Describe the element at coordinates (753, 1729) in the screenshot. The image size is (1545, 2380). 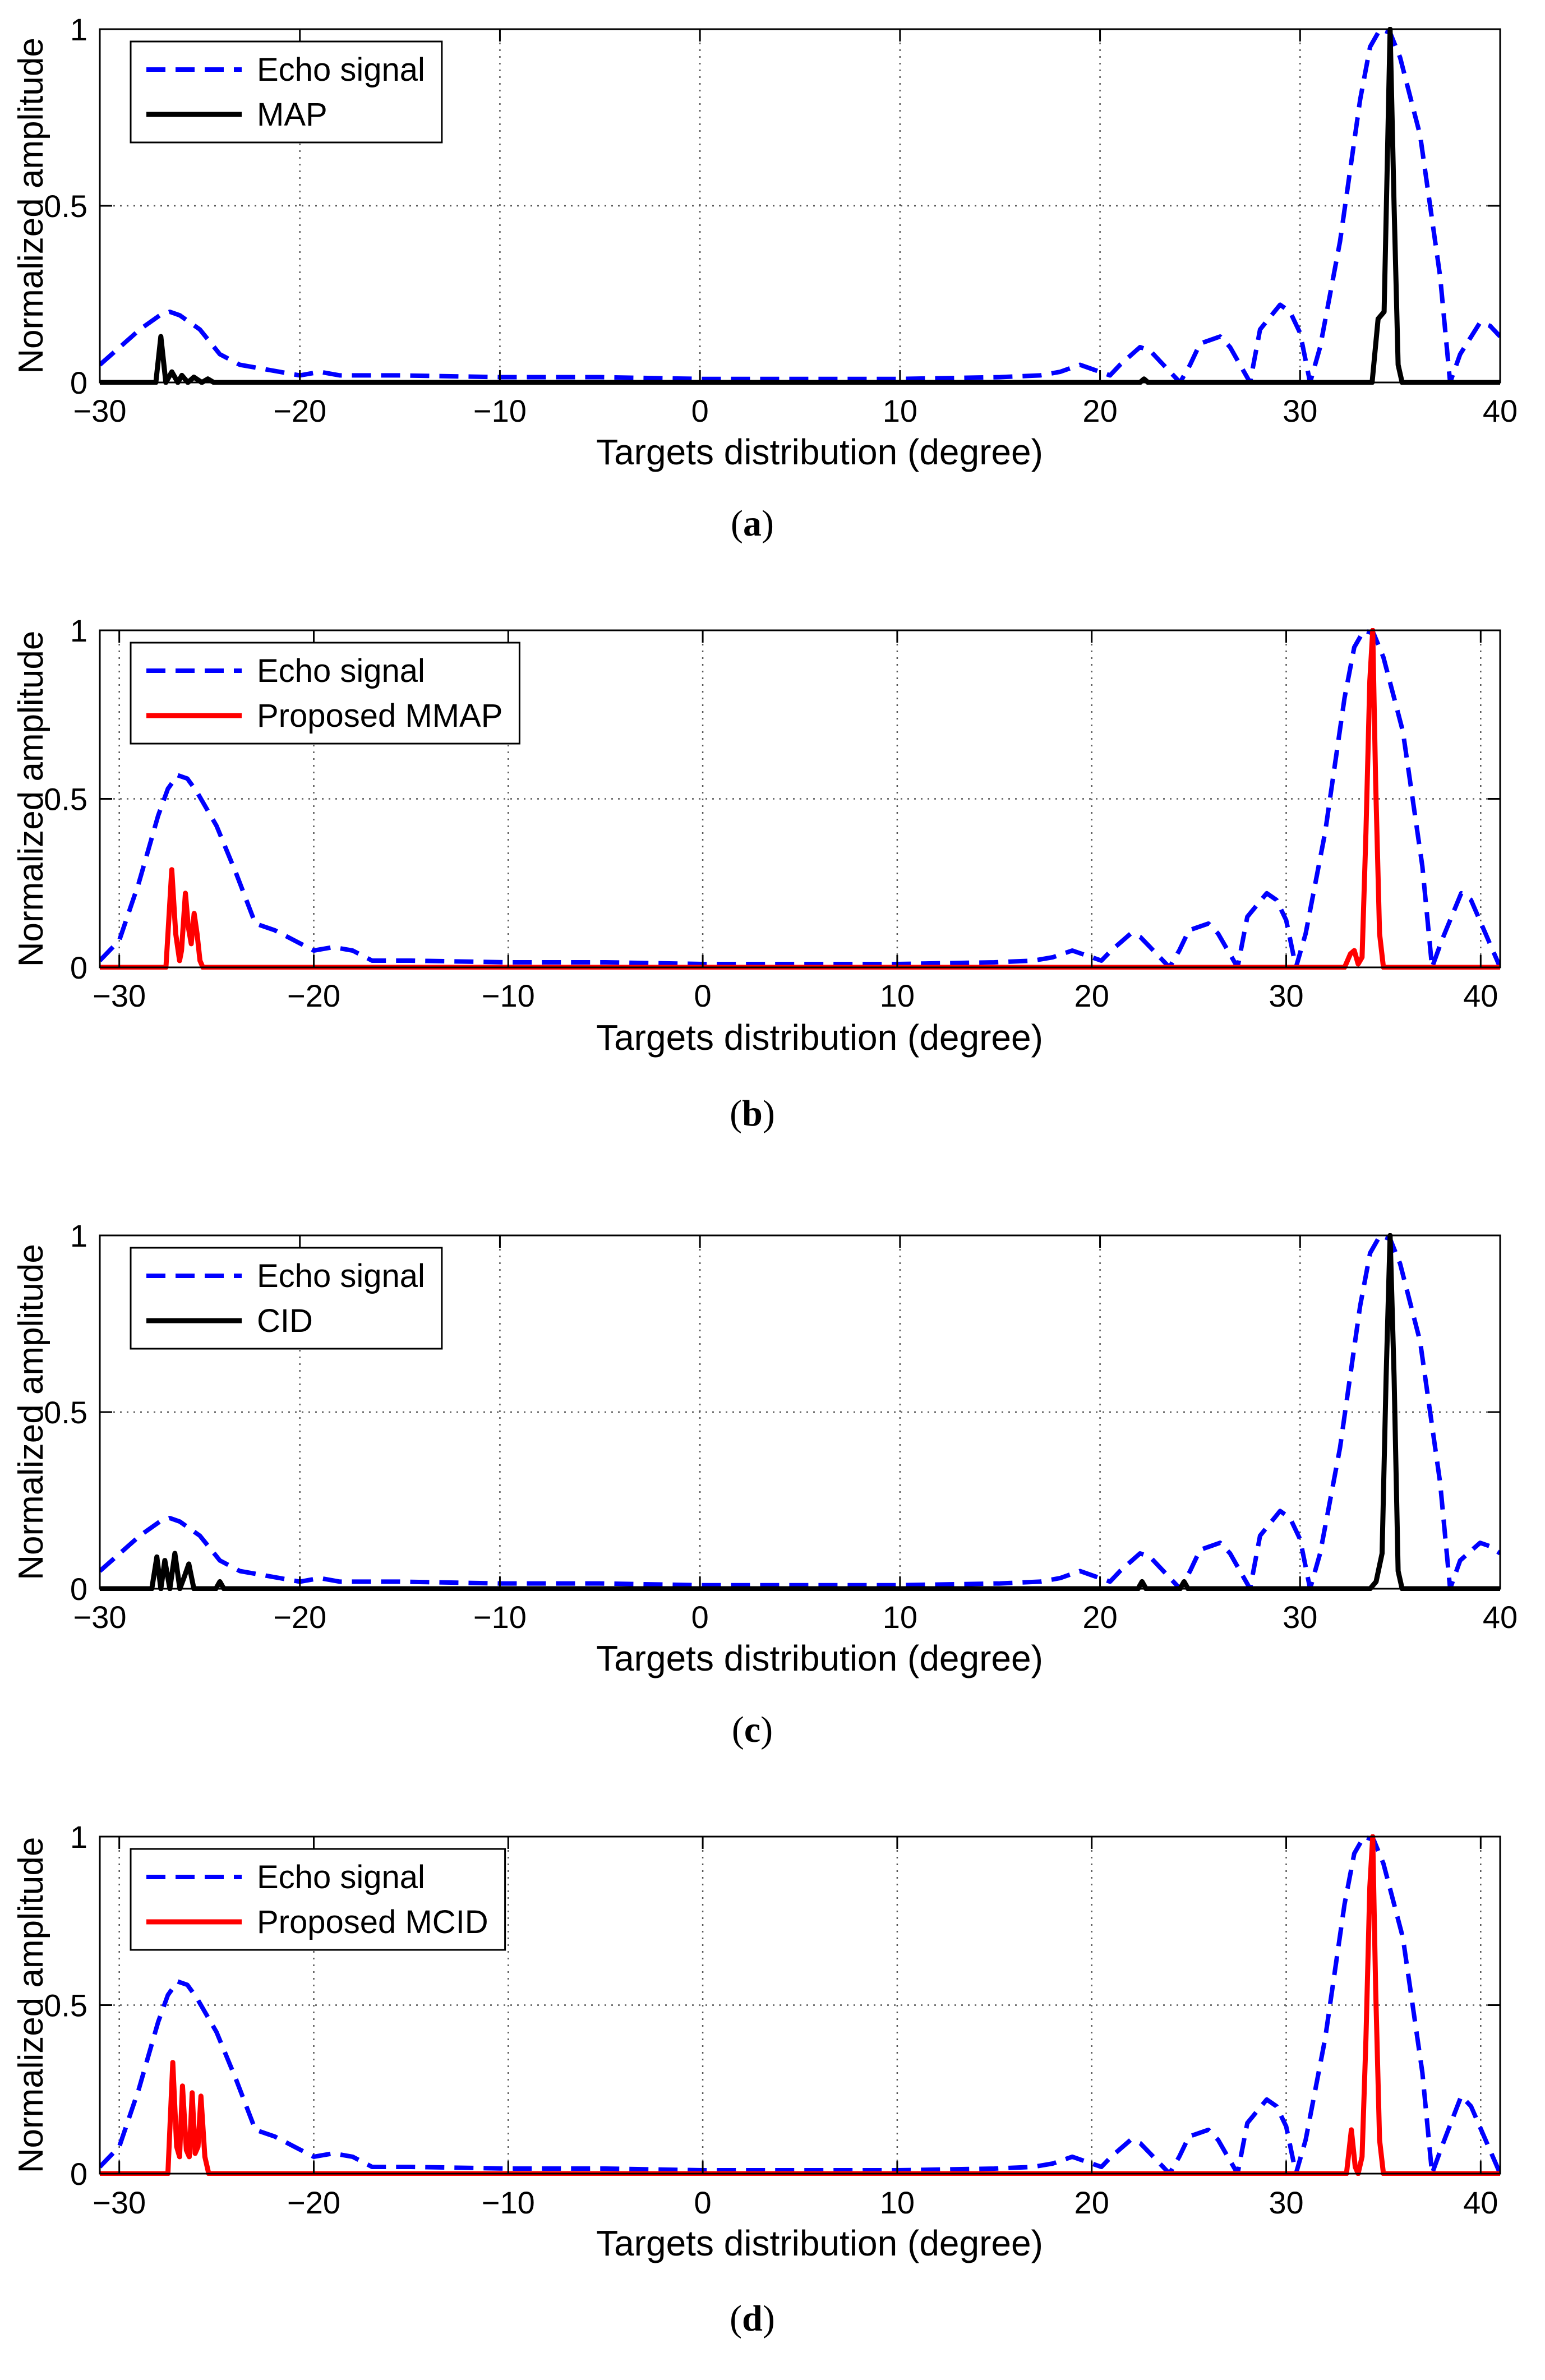
I see `panel-caption: (c)` at that location.